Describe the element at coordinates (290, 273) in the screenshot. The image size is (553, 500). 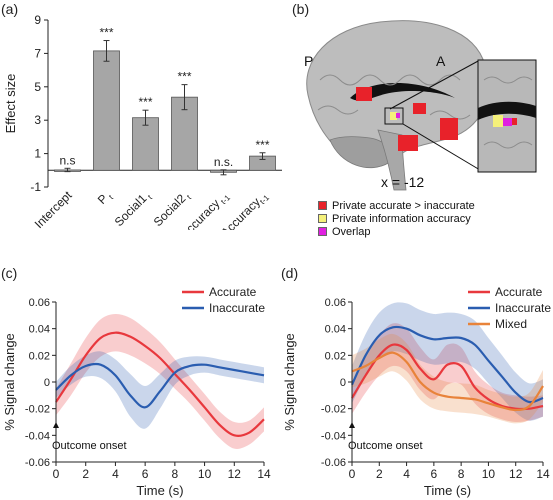
I see `panel-label-d: (d)` at that location.